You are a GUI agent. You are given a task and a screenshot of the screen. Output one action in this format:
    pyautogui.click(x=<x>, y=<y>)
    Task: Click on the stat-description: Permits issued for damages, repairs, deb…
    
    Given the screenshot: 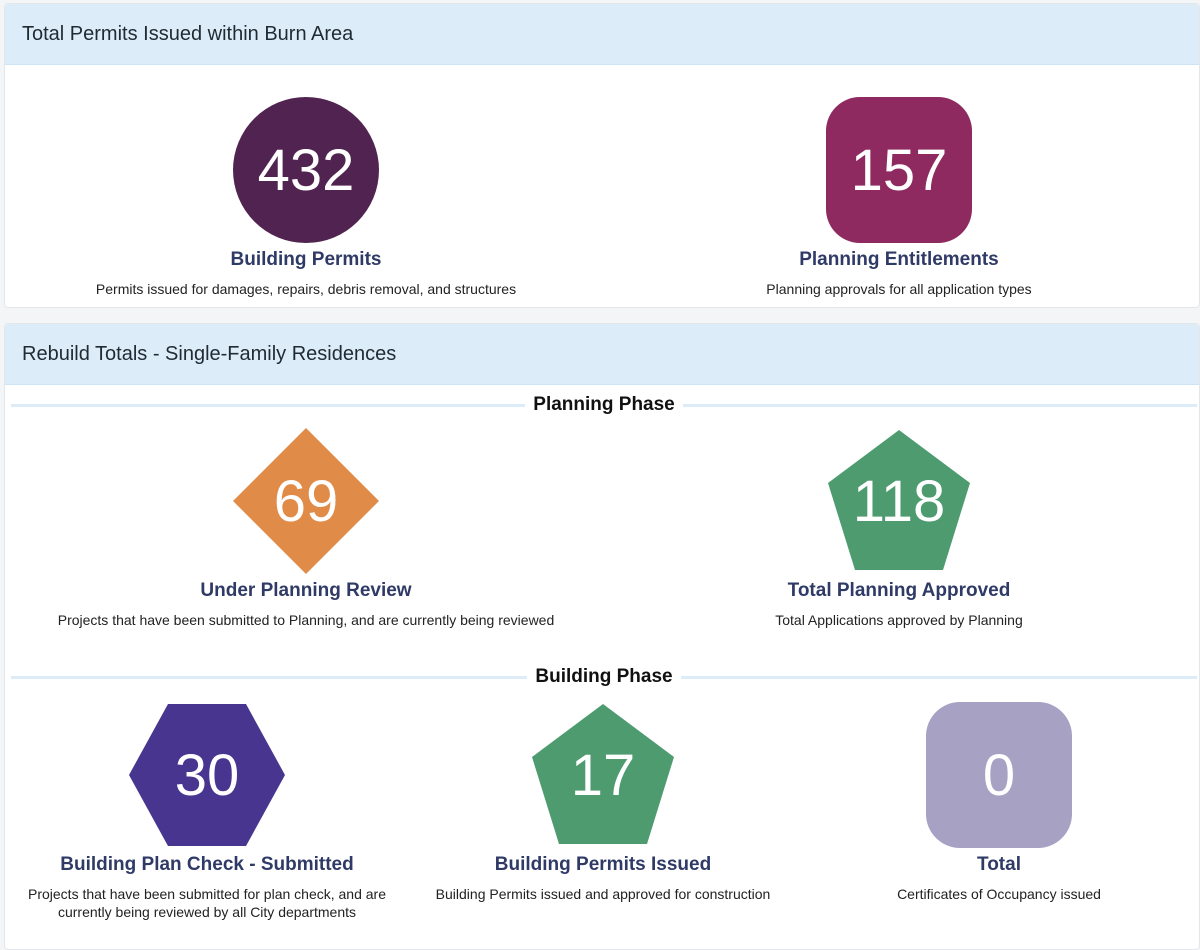 What is the action you would take?
    pyautogui.click(x=306, y=289)
    